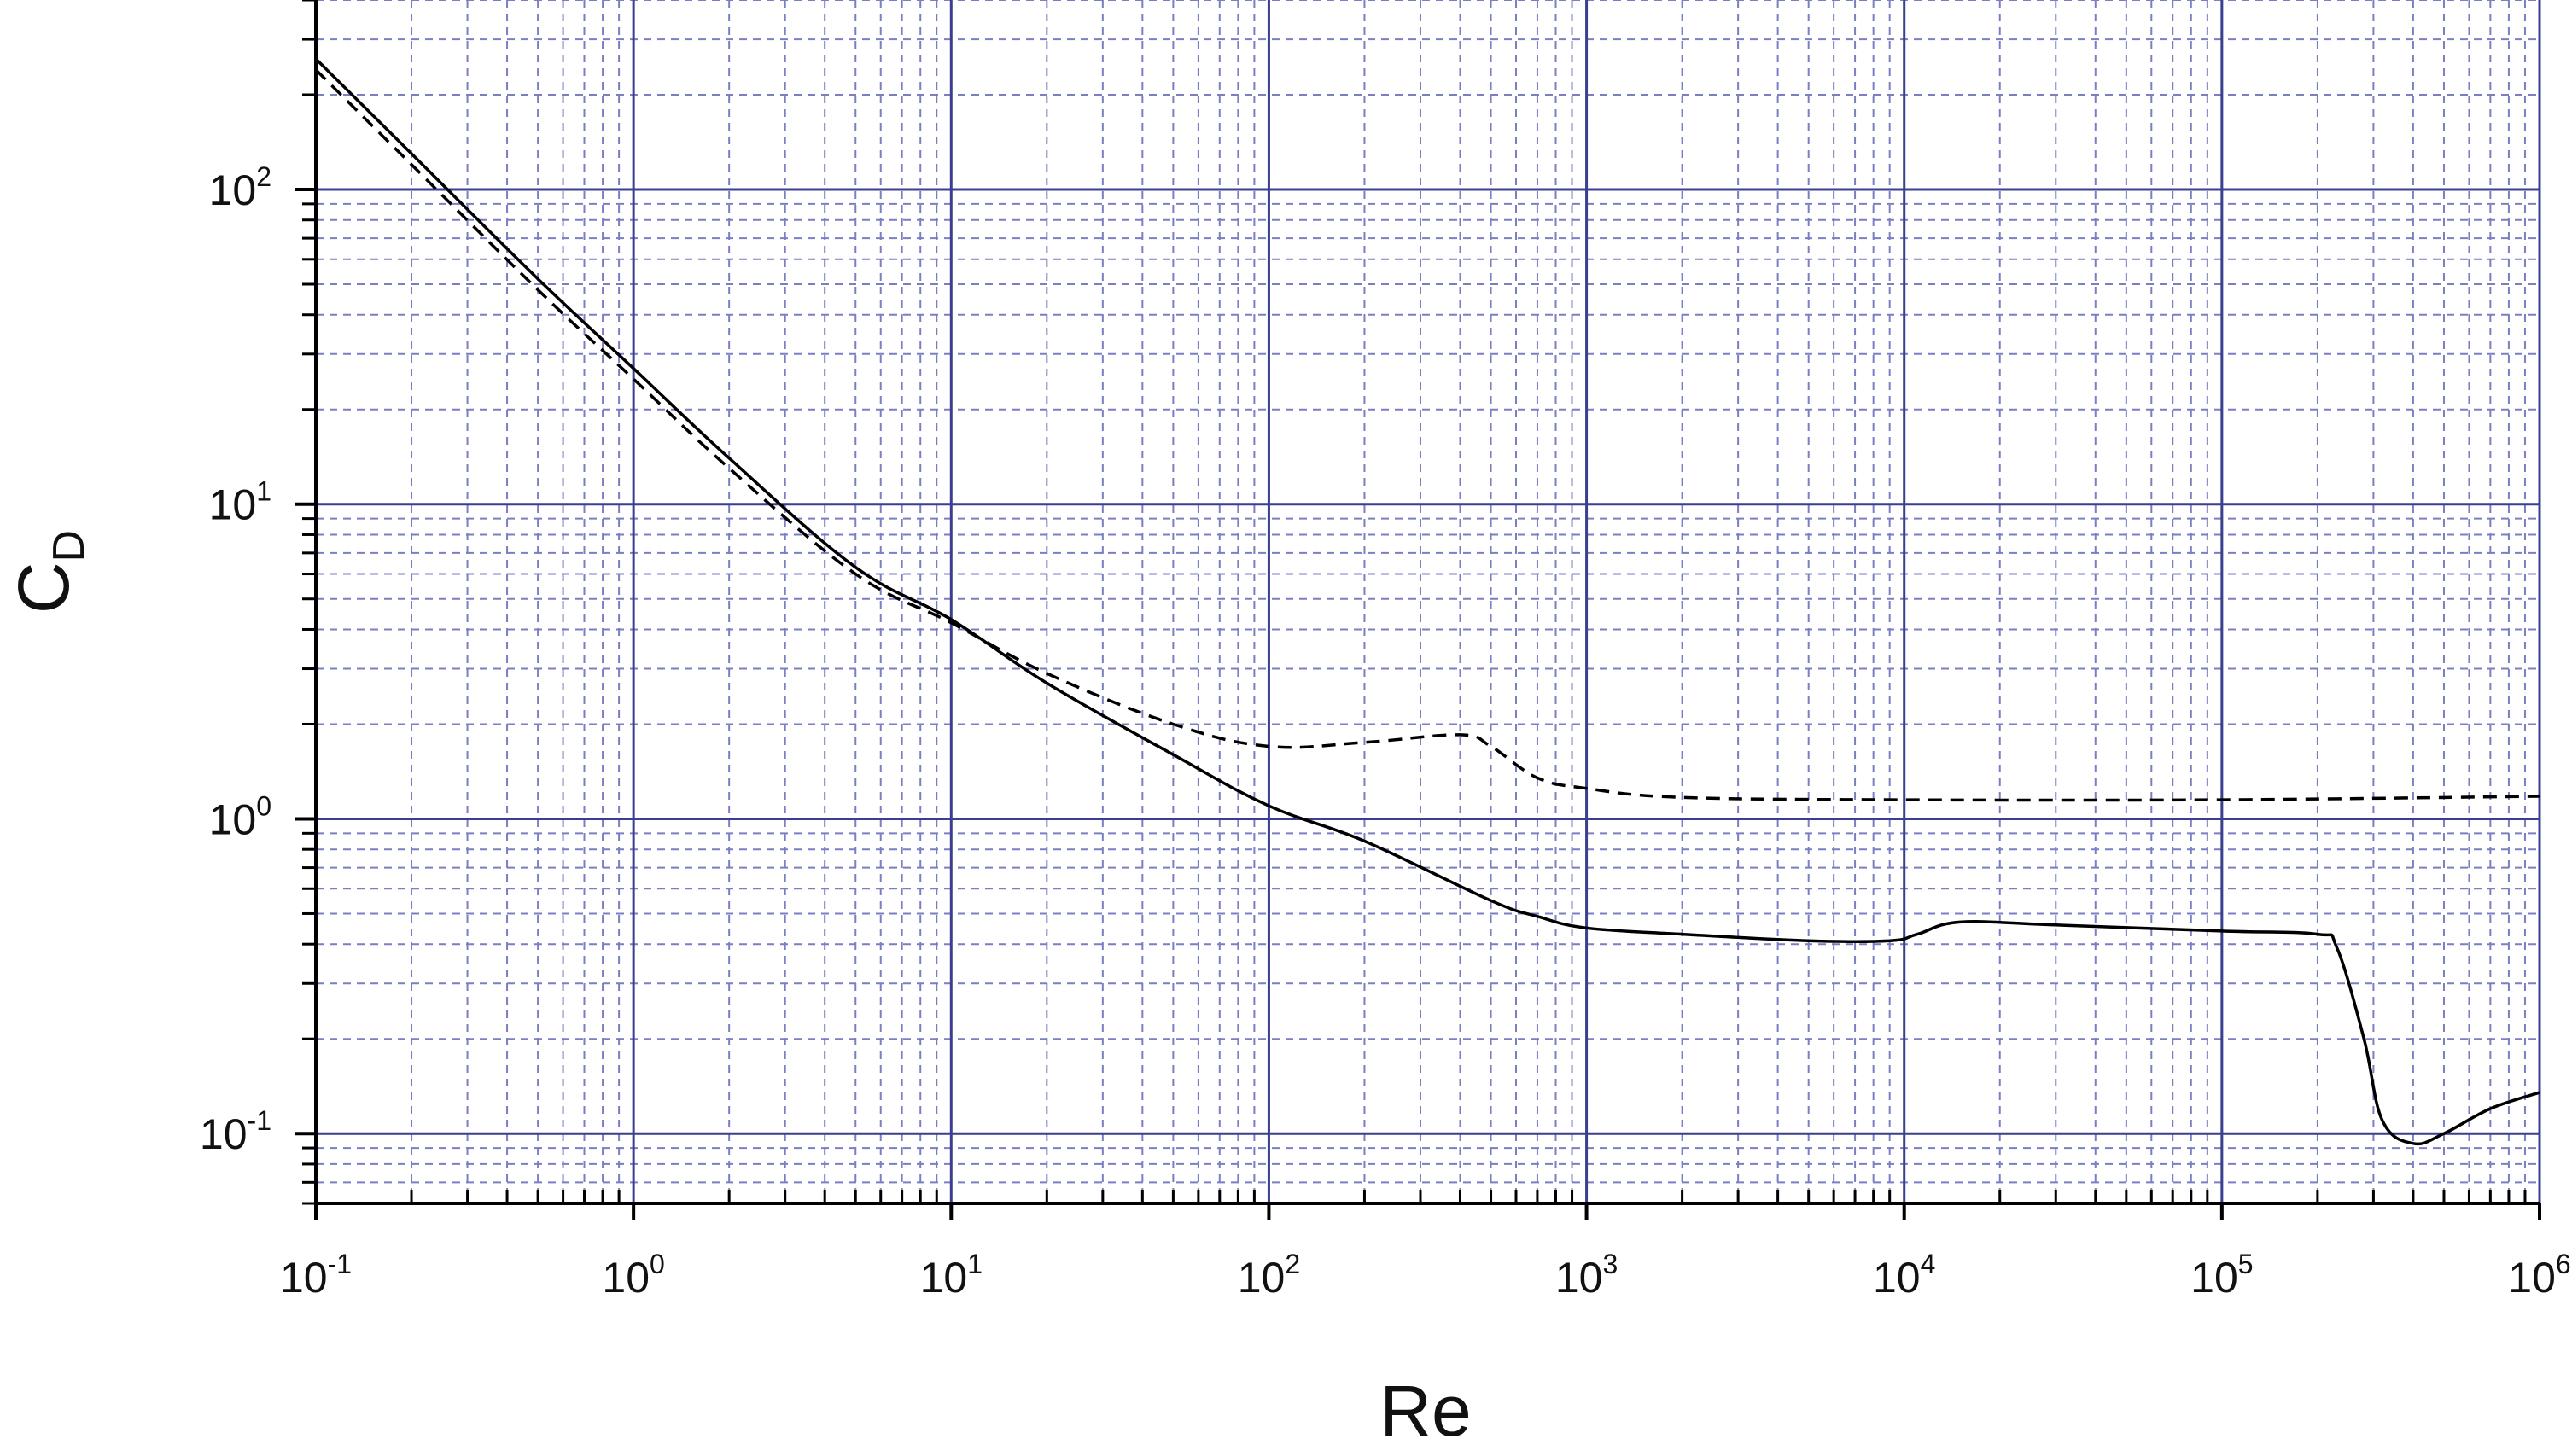 This screenshot has height=1456, width=2572. Describe the element at coordinates (2563, 1264) in the screenshot. I see `x-tick-label-exponent: 6` at that location.